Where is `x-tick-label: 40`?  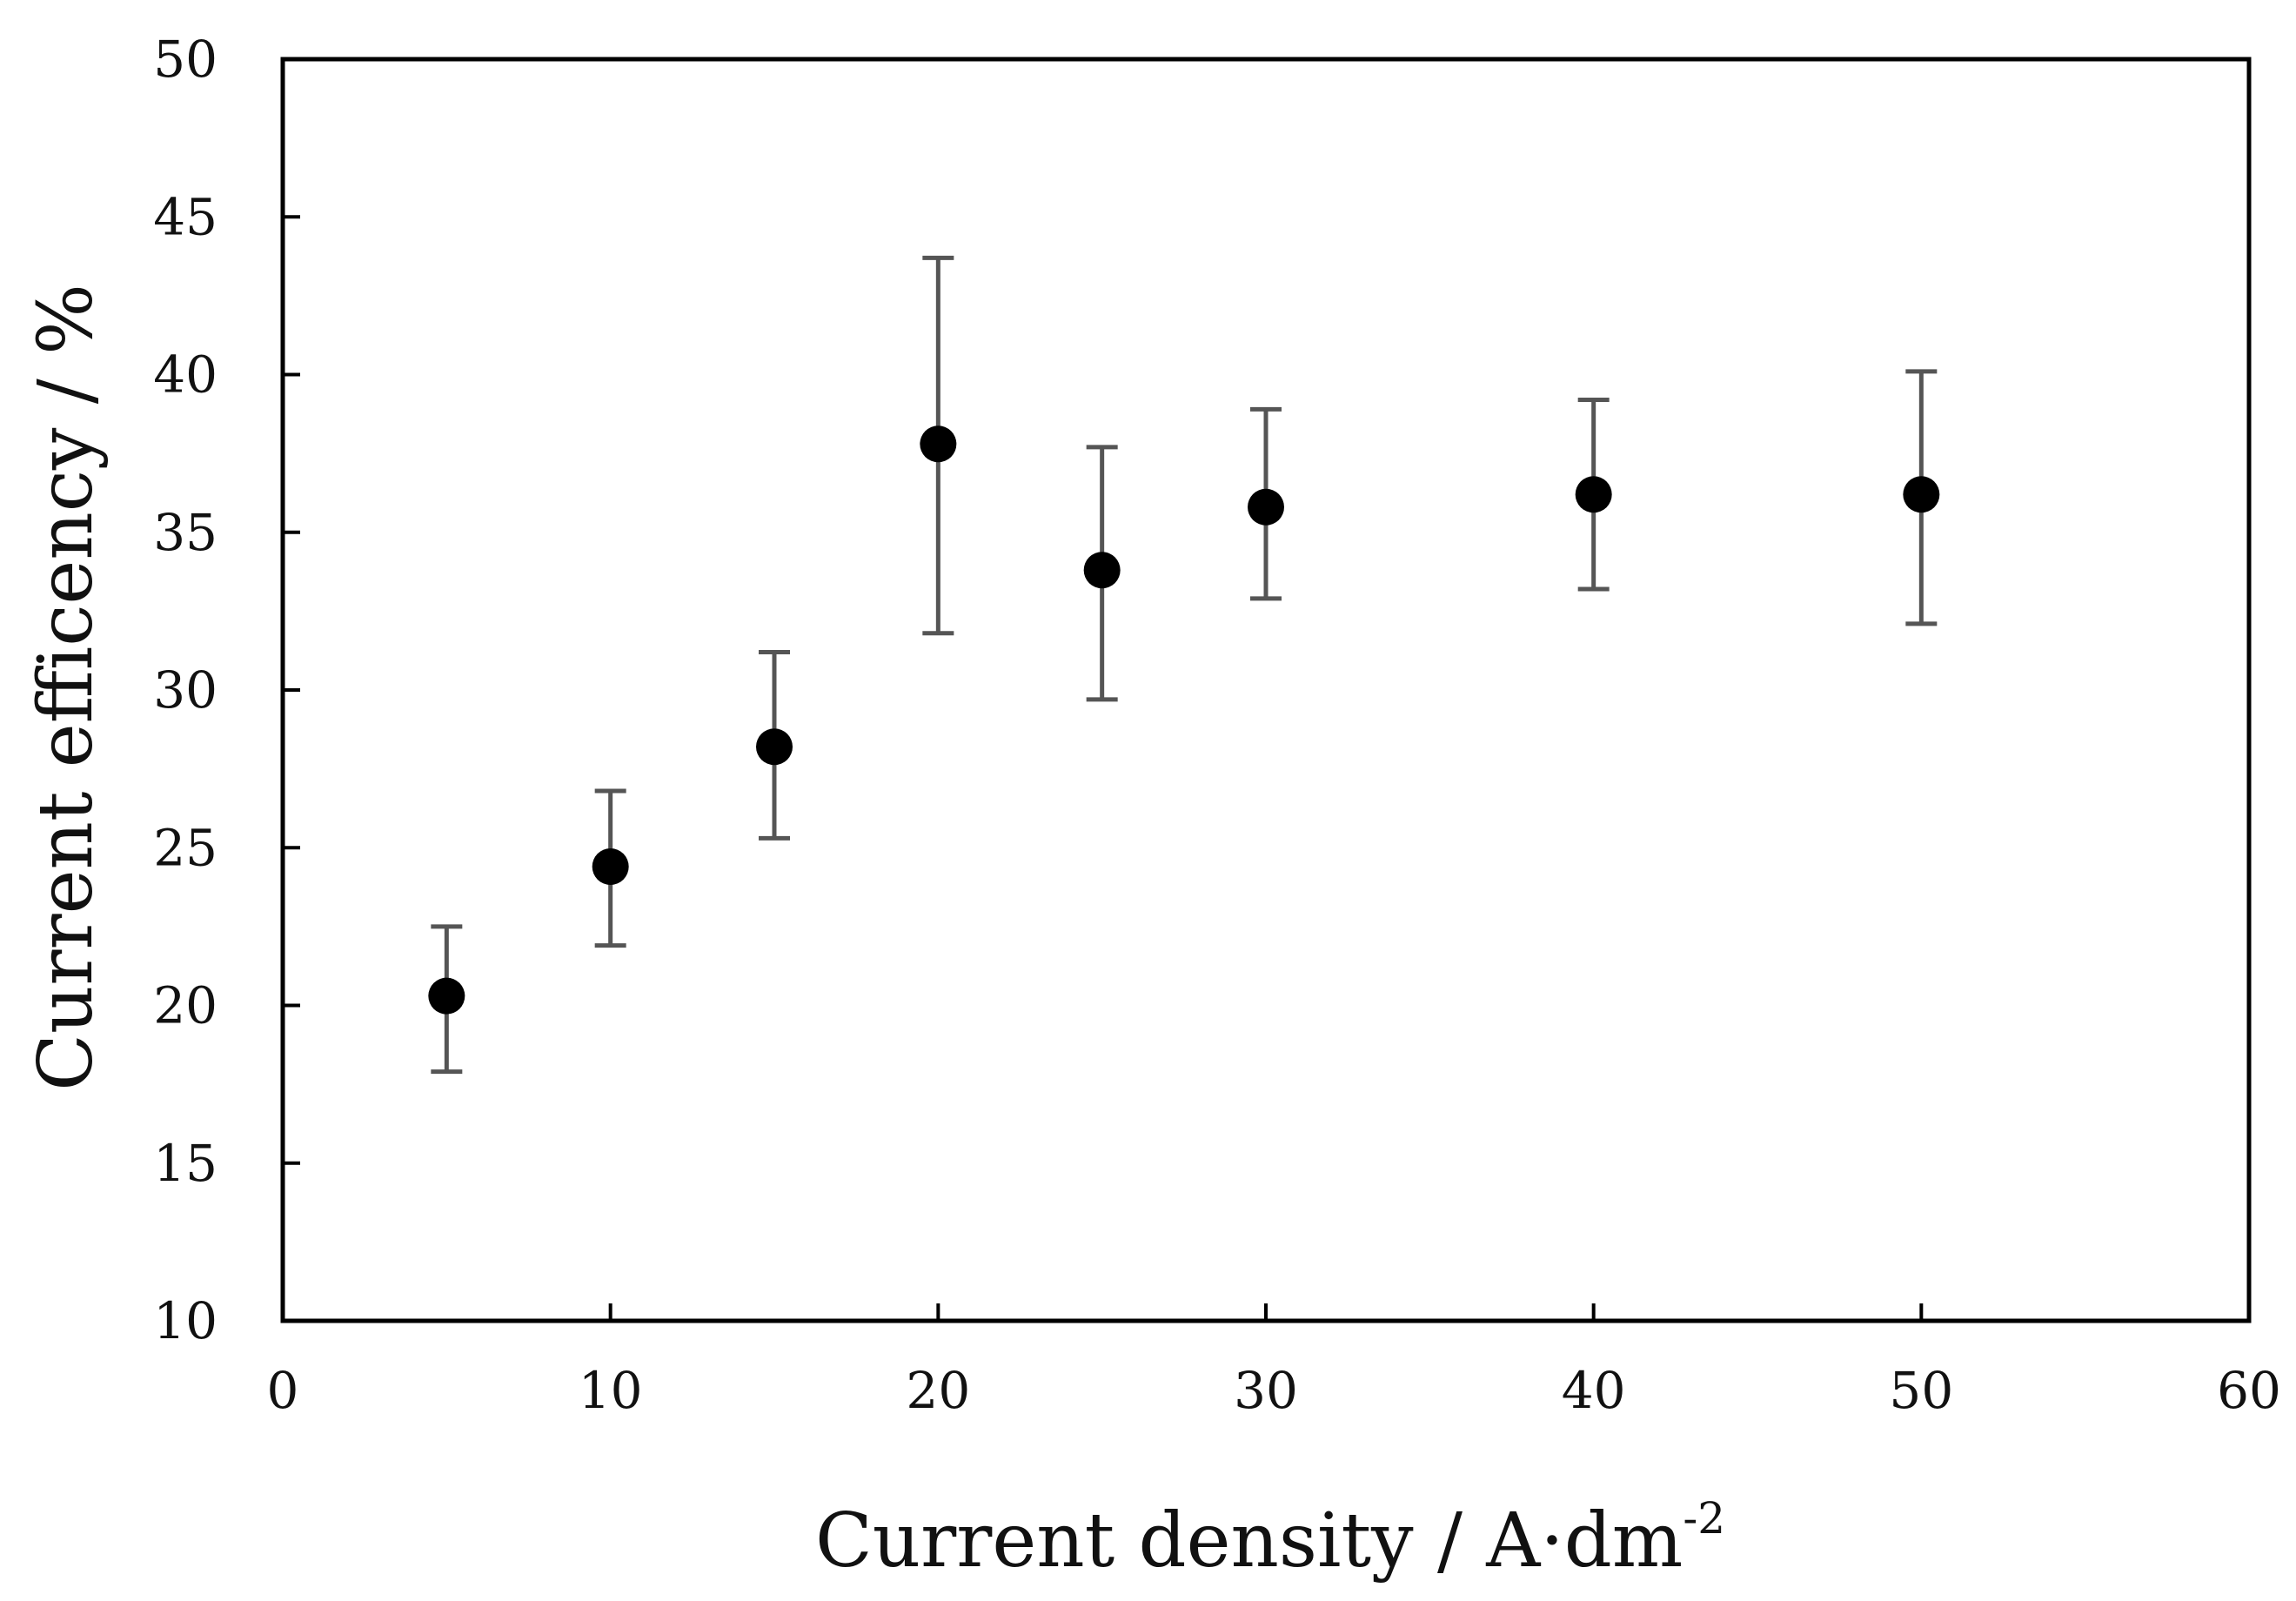
x-tick-label: 40 is located at coordinates (1594, 1390).